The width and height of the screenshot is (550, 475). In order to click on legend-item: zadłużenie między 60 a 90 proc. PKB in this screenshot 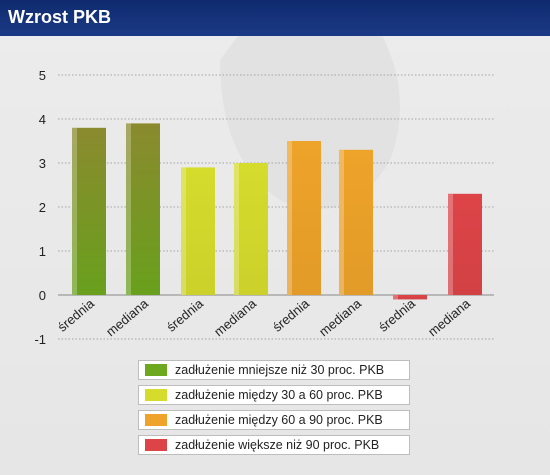, I will do `click(274, 420)`.